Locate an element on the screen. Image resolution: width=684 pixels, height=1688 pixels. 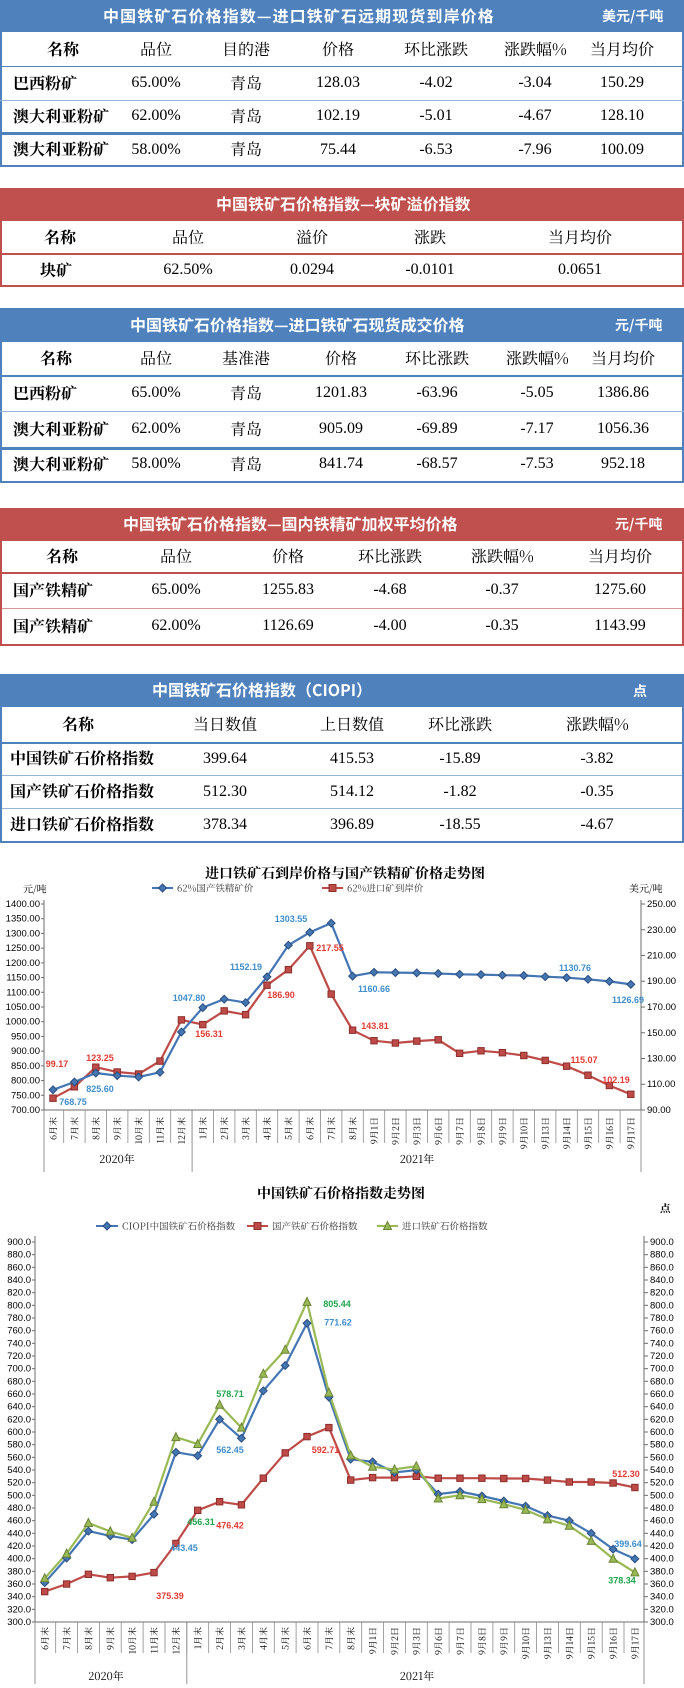
svg-text: 320.0 is located at coordinates (662, 1609).